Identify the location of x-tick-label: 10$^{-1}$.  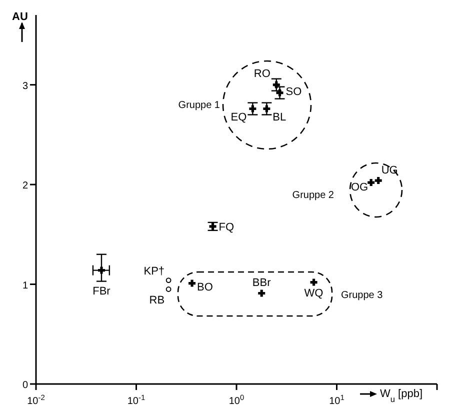
(136, 399).